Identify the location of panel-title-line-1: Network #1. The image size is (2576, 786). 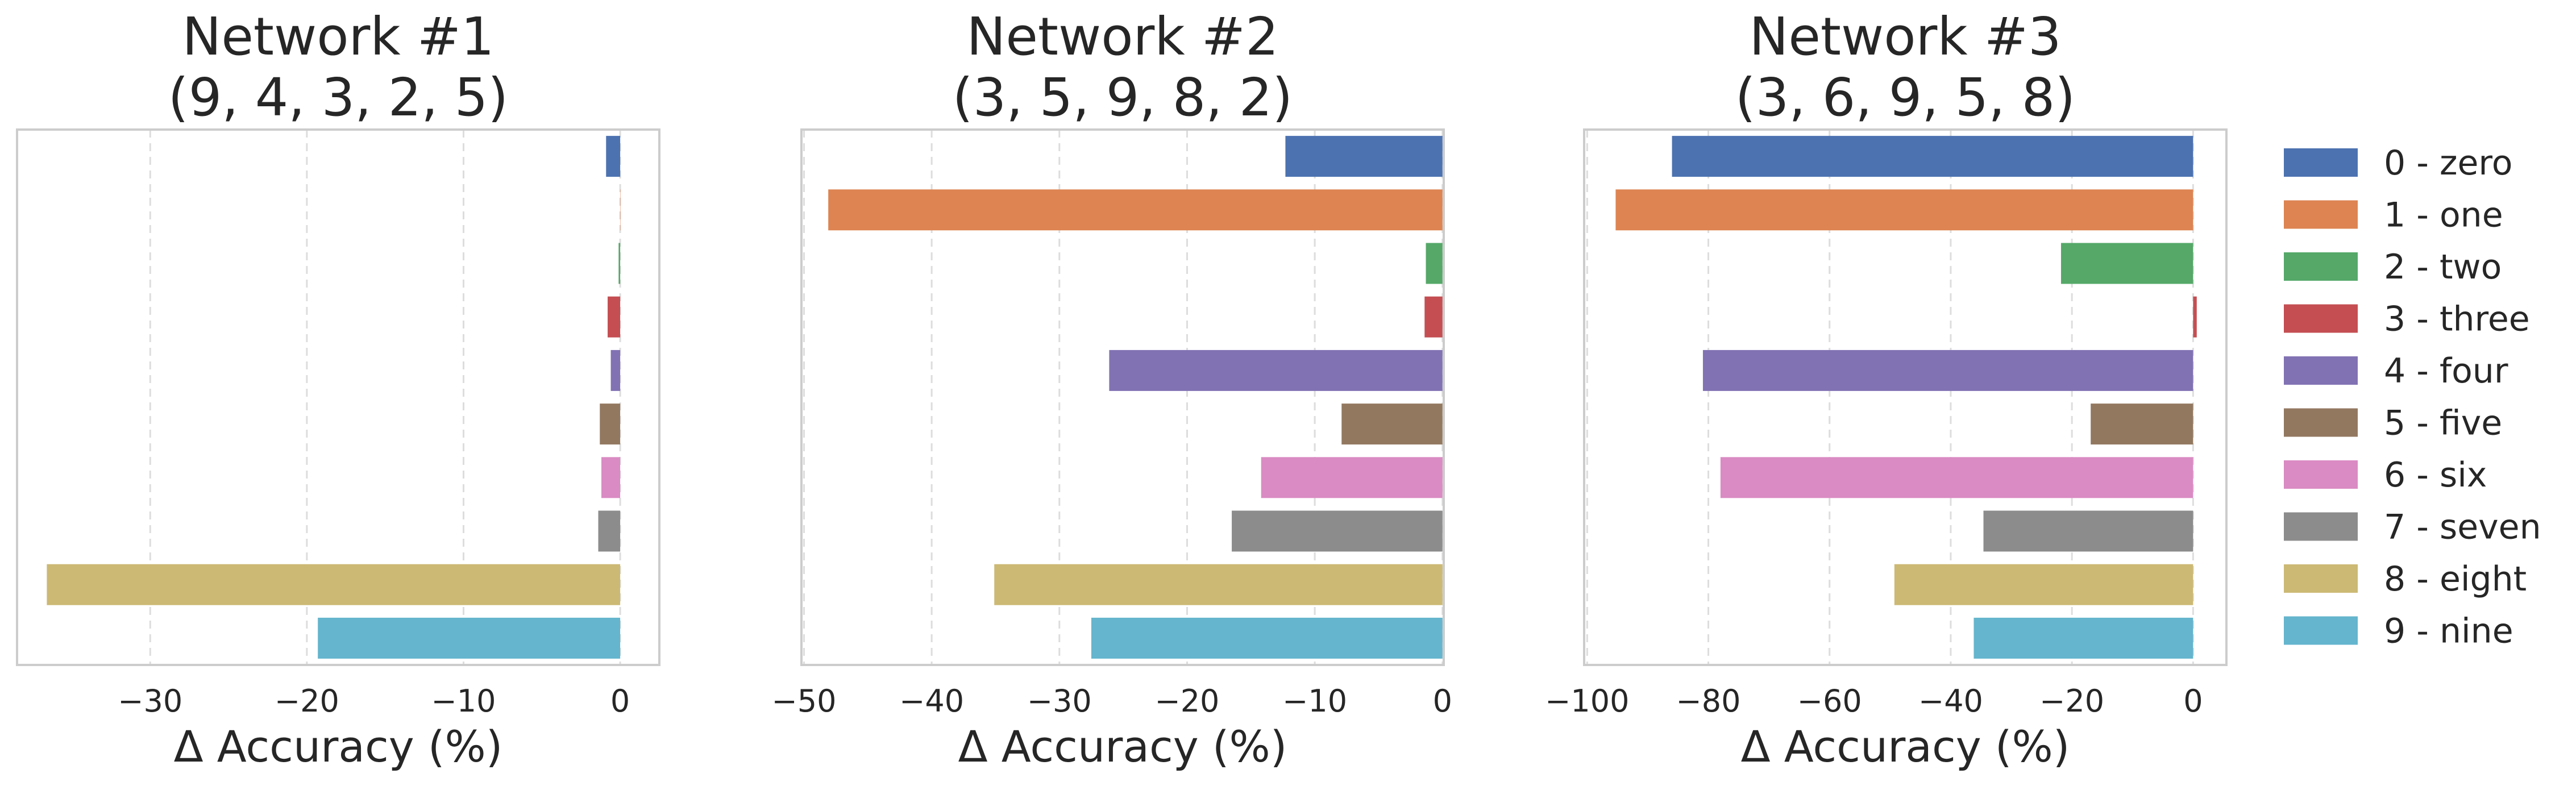
(339, 36).